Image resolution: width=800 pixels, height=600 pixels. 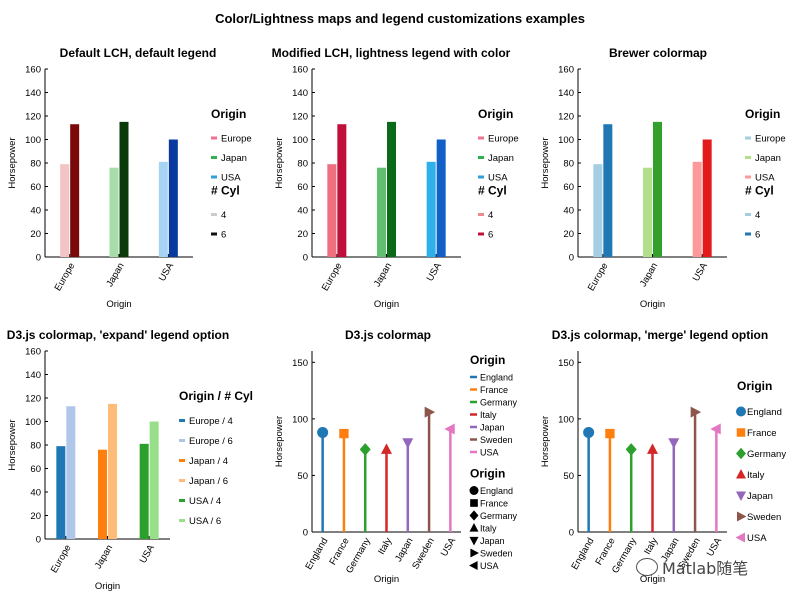 What do you see at coordinates (208, 481) in the screenshot?
I see `legend-label: Japan / 6` at bounding box center [208, 481].